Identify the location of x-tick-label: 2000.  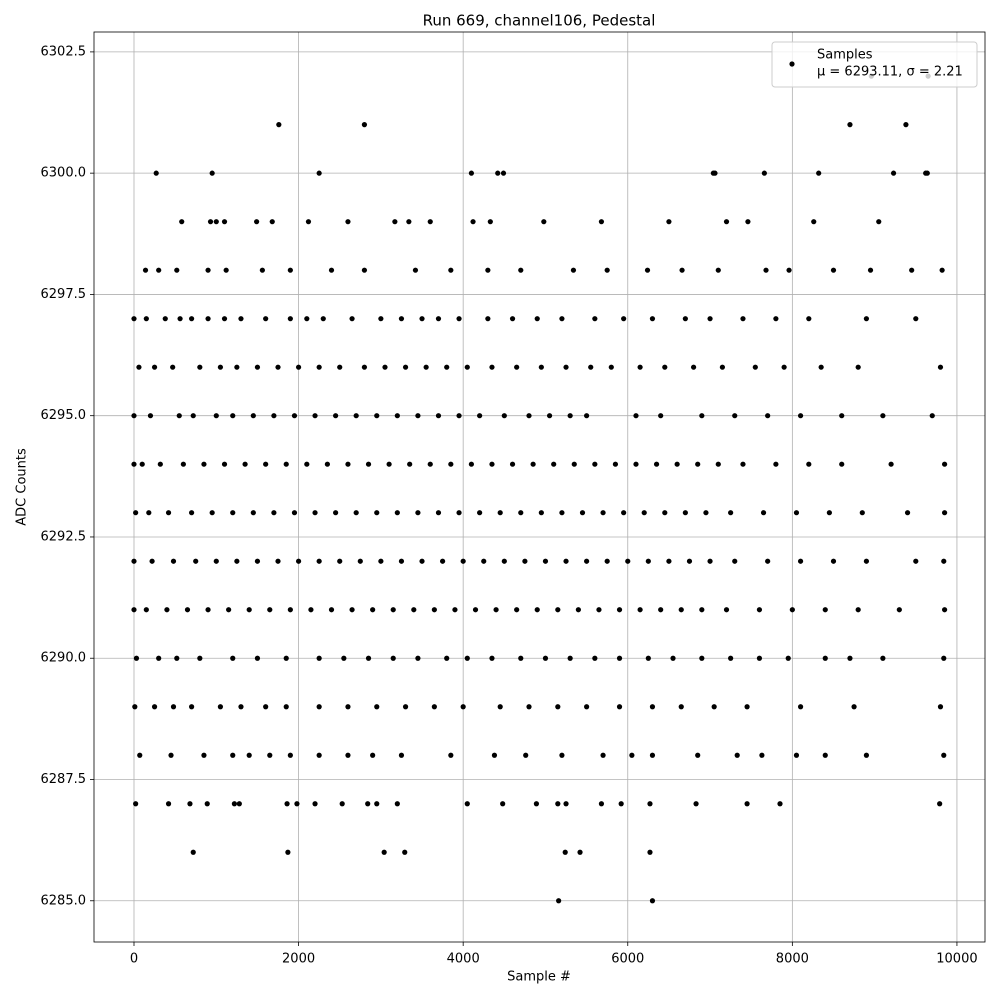
(298, 959).